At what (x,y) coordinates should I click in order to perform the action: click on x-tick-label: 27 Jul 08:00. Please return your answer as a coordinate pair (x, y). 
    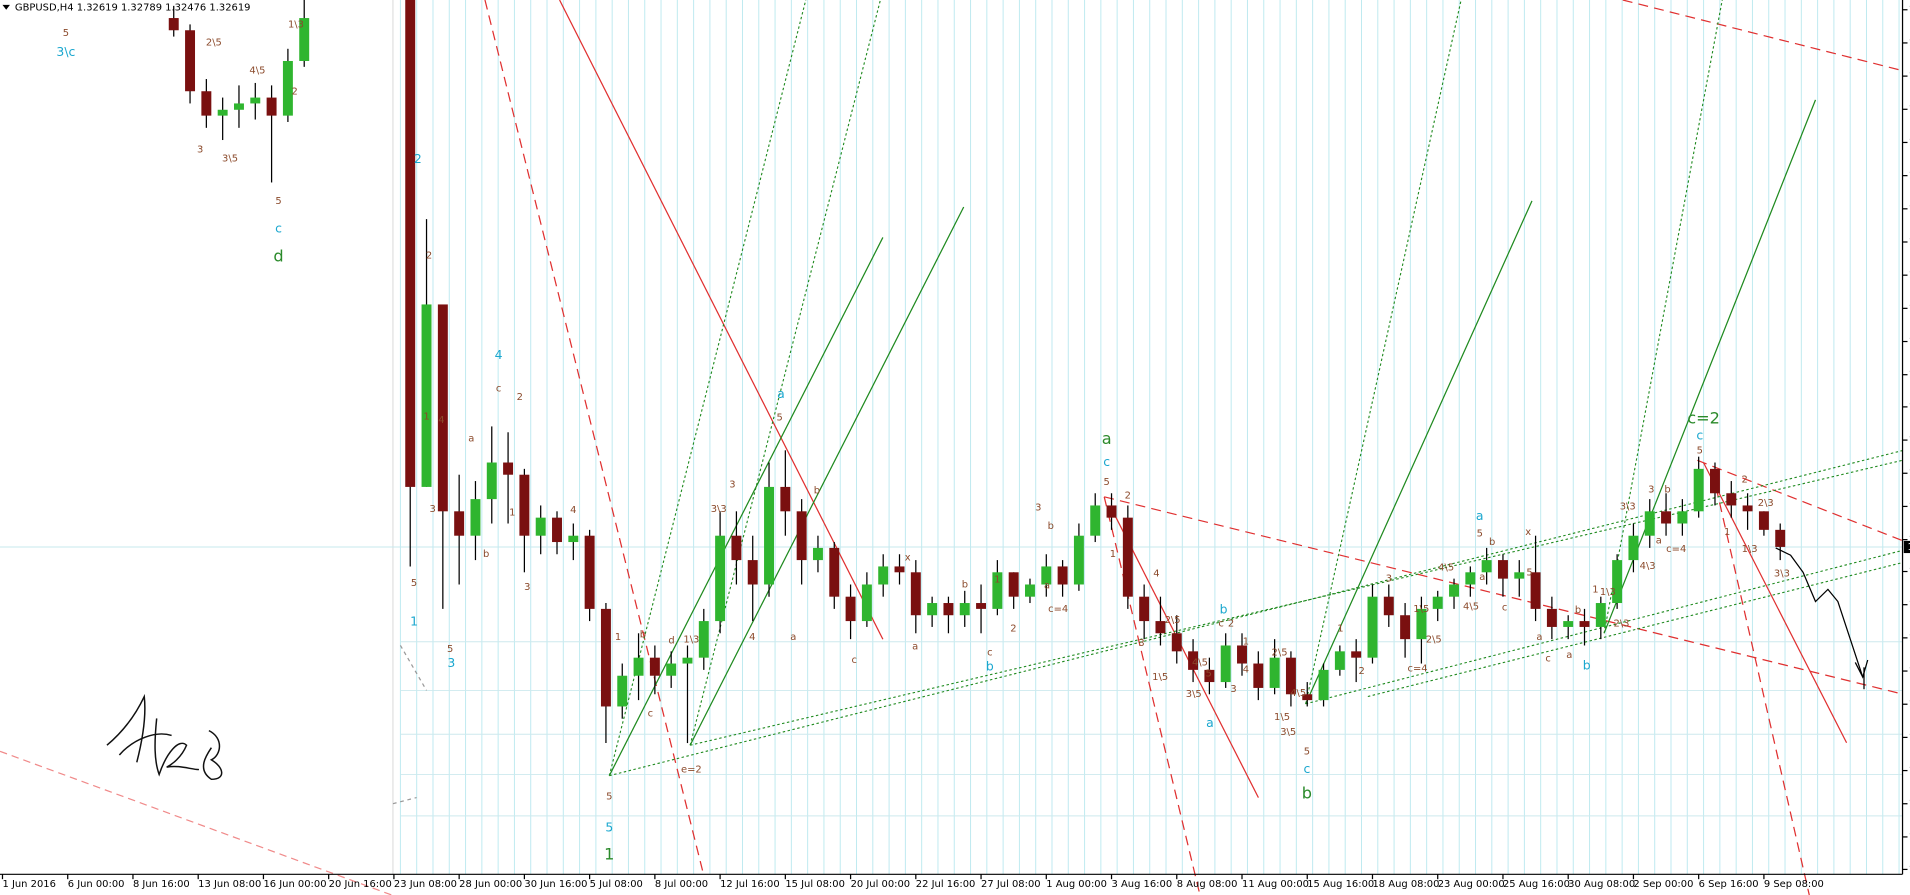
    Looking at the image, I should click on (1011, 884).